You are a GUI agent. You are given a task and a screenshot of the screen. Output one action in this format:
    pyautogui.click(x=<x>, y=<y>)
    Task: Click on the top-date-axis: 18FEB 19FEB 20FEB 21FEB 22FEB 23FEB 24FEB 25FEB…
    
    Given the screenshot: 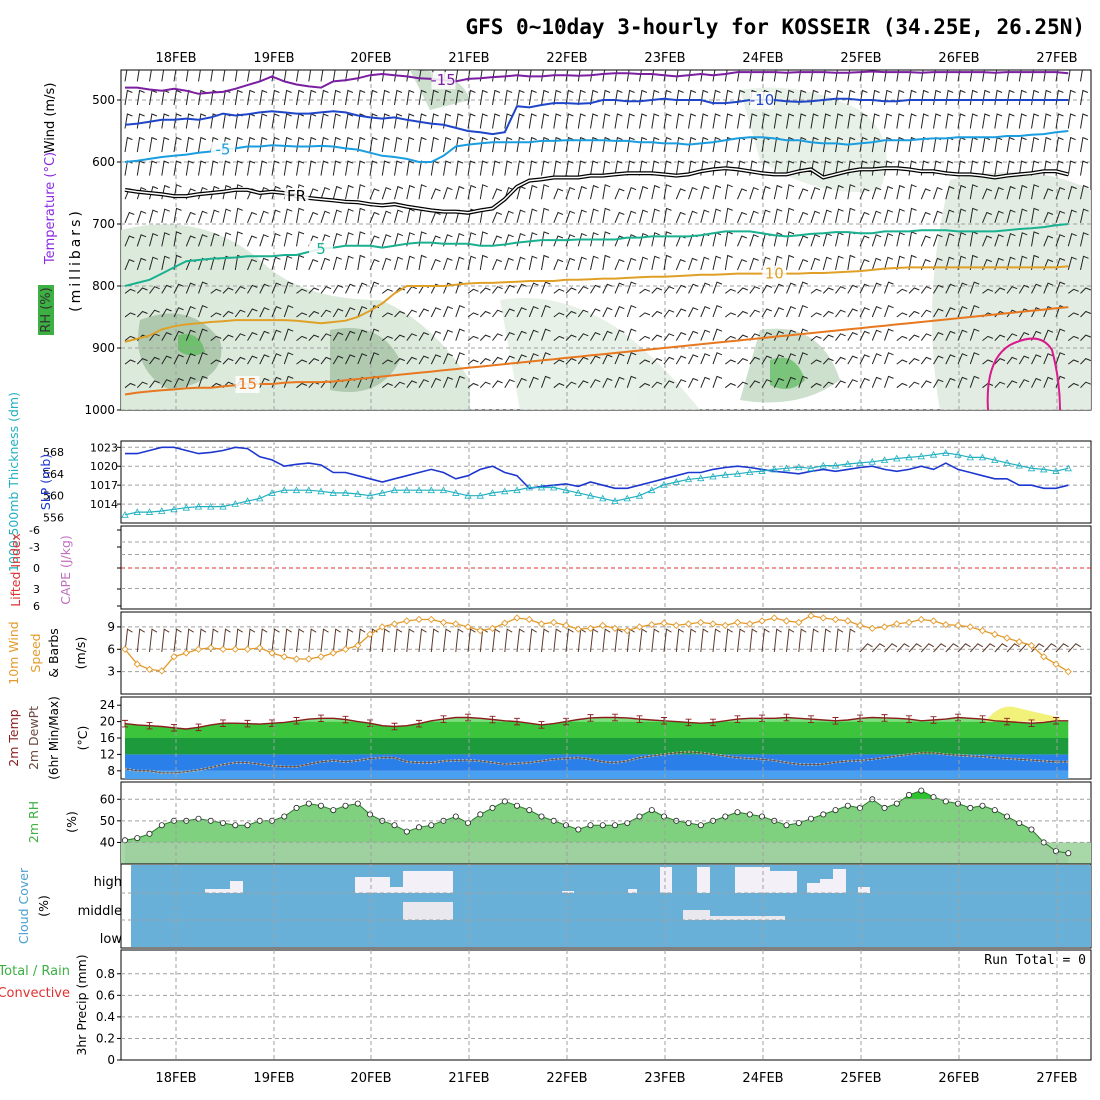 What is the action you would take?
    pyautogui.click(x=616, y=58)
    